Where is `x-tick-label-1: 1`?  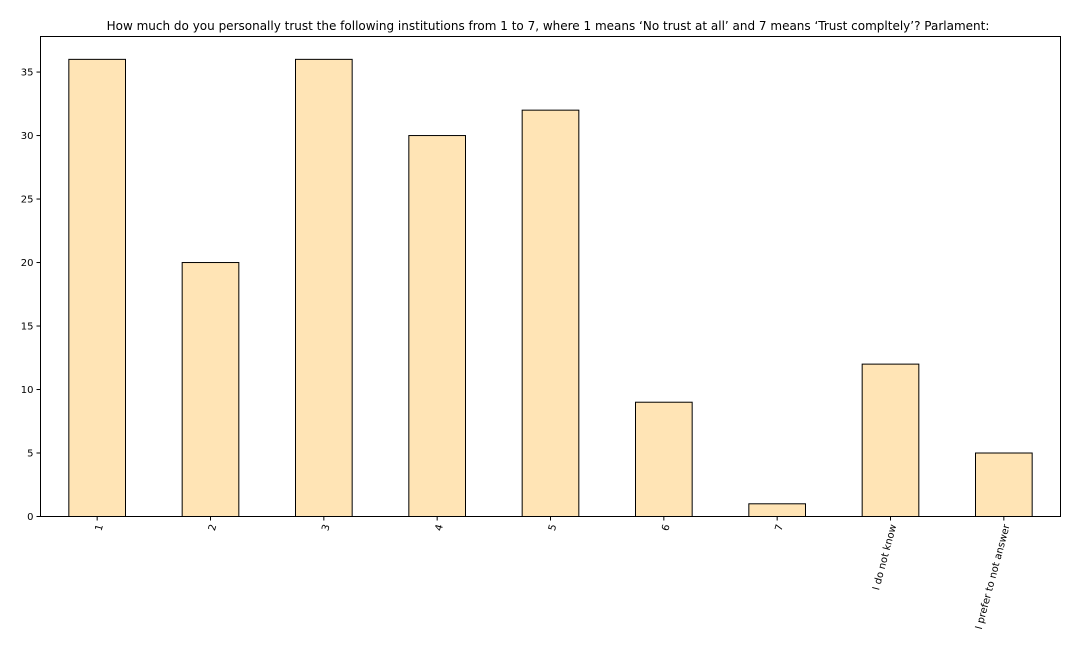 x-tick-label-1: 1 is located at coordinates (100, 527).